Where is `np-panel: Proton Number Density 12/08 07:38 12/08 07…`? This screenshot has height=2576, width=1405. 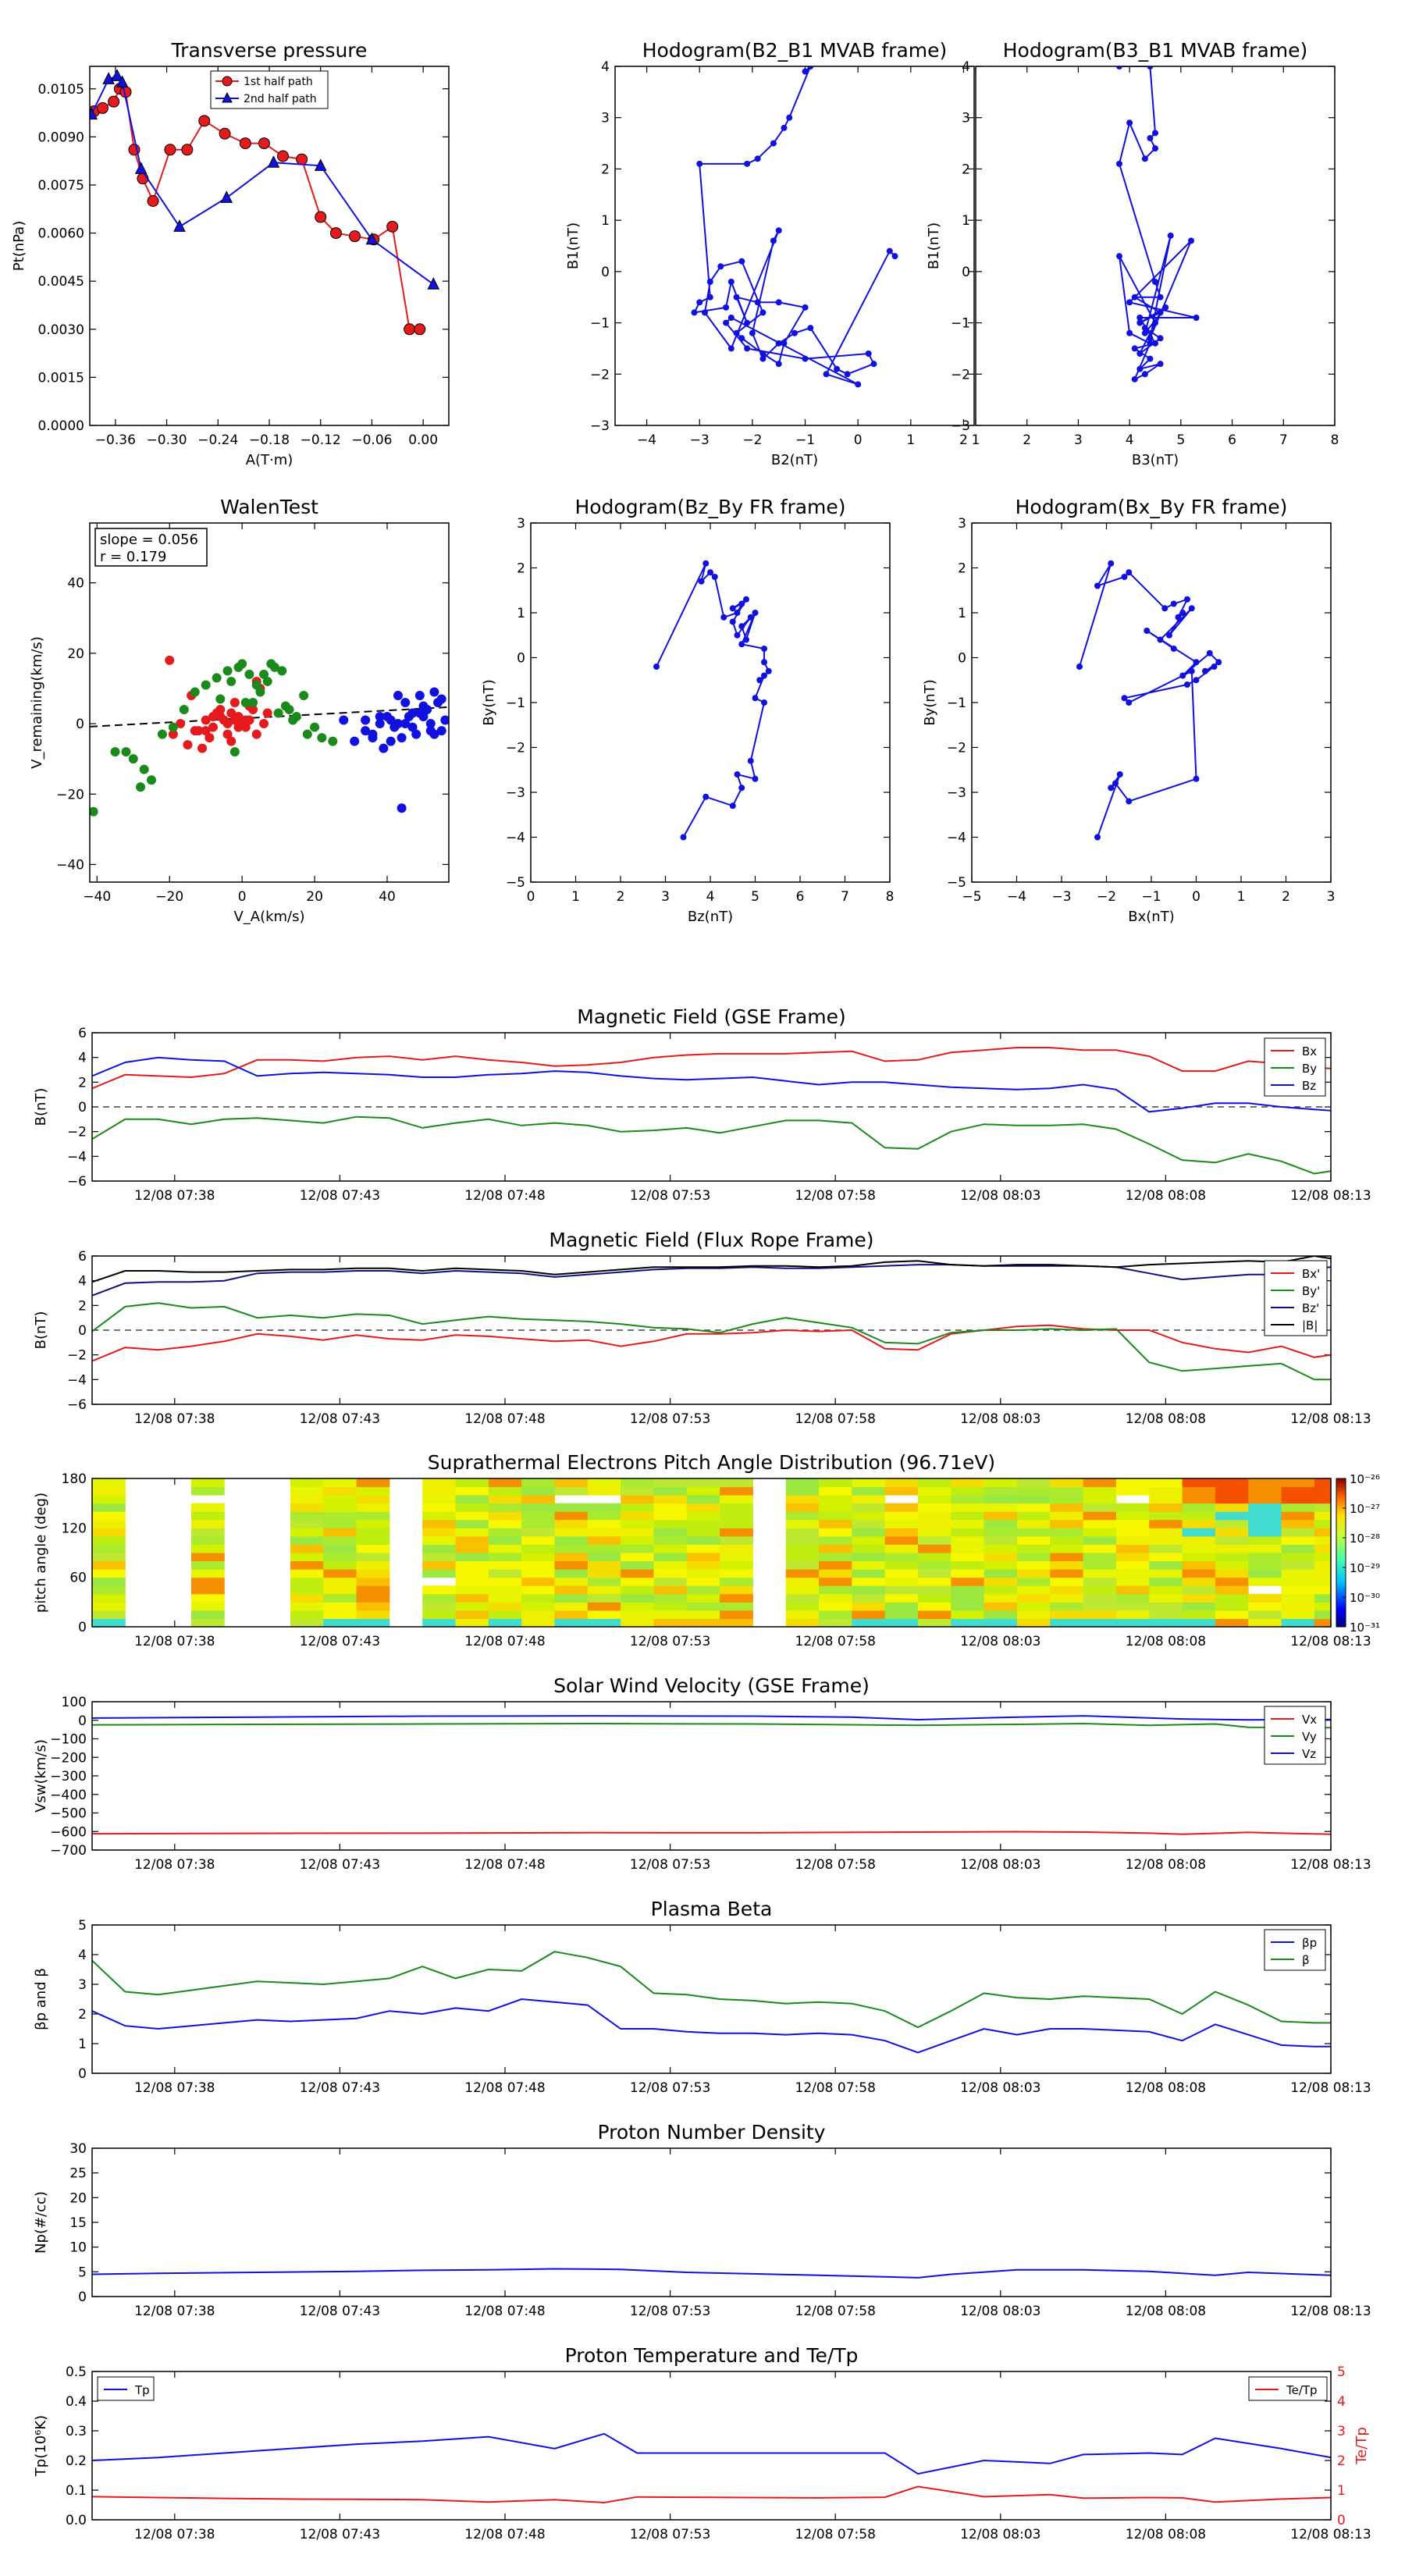 np-panel: Proton Number Density 12/08 07:38 12/08 07… is located at coordinates (702, 2220).